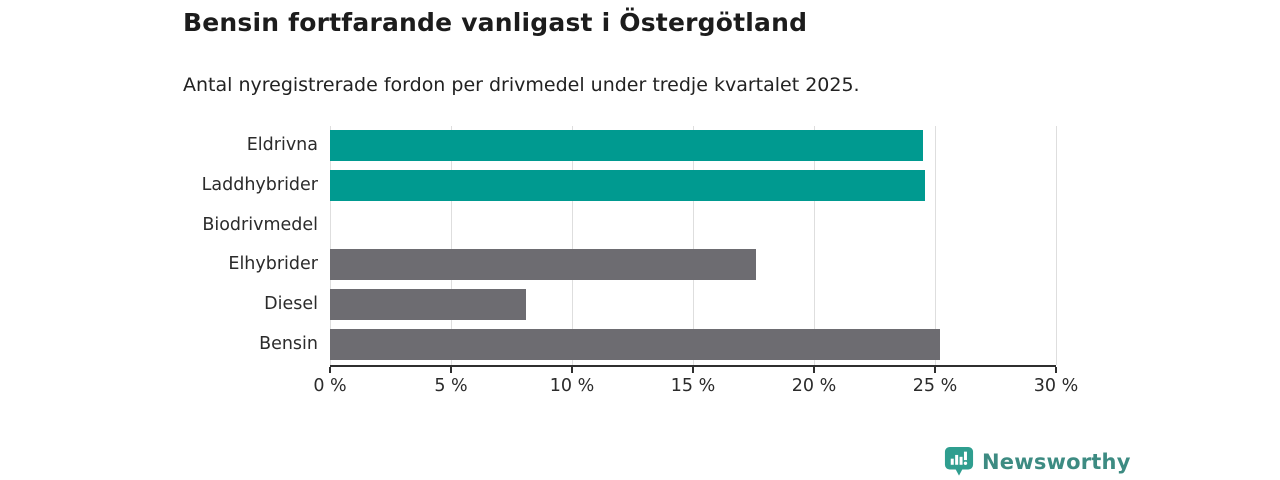 The height and width of the screenshot is (480, 1280). I want to click on x-axis: 0 % 5 % 10 % 15 % 20 % 25 % 30 %, so click(695, 385).